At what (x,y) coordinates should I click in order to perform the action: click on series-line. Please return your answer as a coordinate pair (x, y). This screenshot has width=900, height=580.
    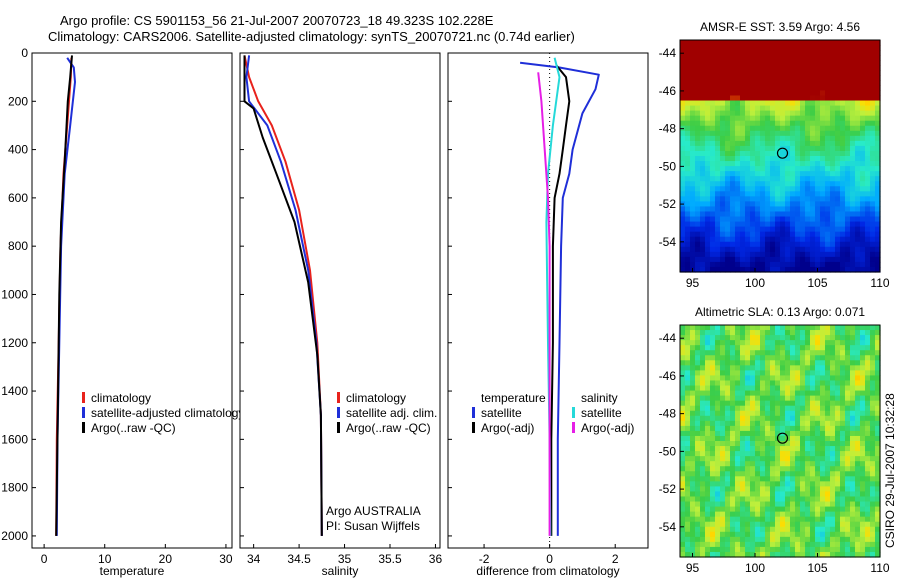
    Looking at the image, I should click on (64, 295).